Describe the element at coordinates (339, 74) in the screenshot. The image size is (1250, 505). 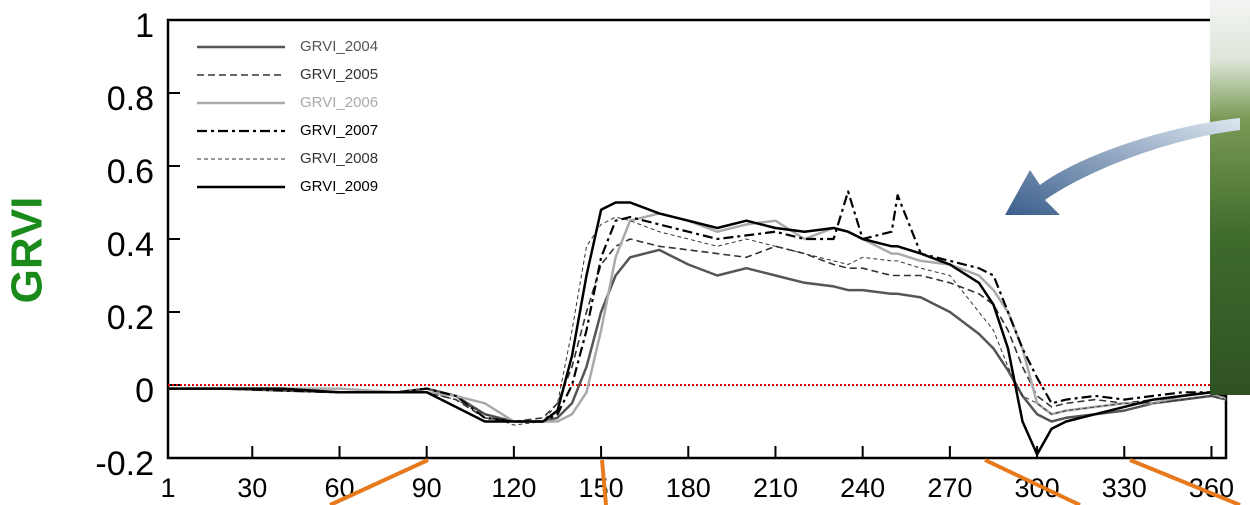
I see `legend-label: GRVI_2005` at that location.